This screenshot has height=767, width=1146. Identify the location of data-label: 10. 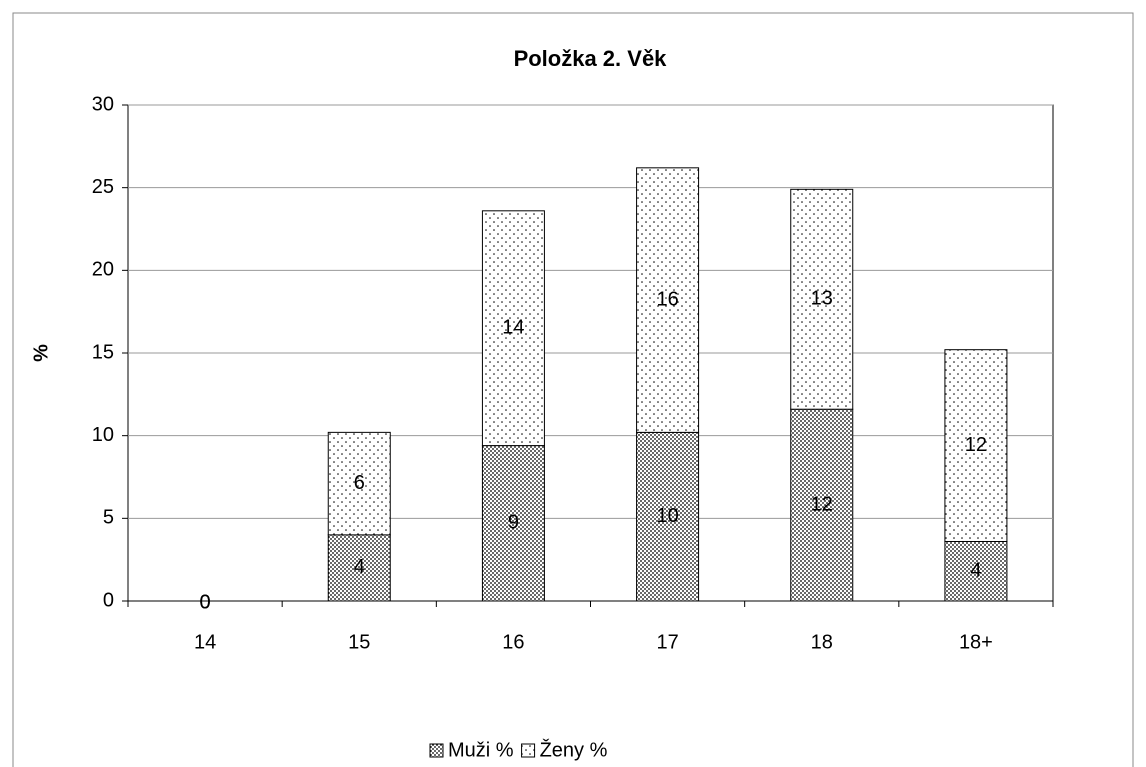
(667, 516).